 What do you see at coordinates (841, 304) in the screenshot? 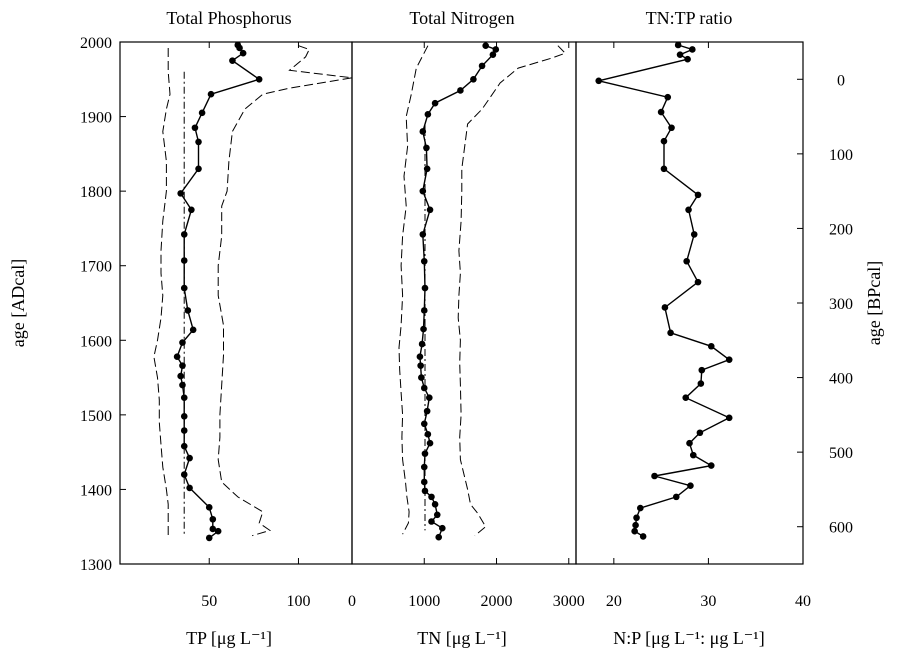
I see `y-tick-label-right-3: 300` at bounding box center [841, 304].